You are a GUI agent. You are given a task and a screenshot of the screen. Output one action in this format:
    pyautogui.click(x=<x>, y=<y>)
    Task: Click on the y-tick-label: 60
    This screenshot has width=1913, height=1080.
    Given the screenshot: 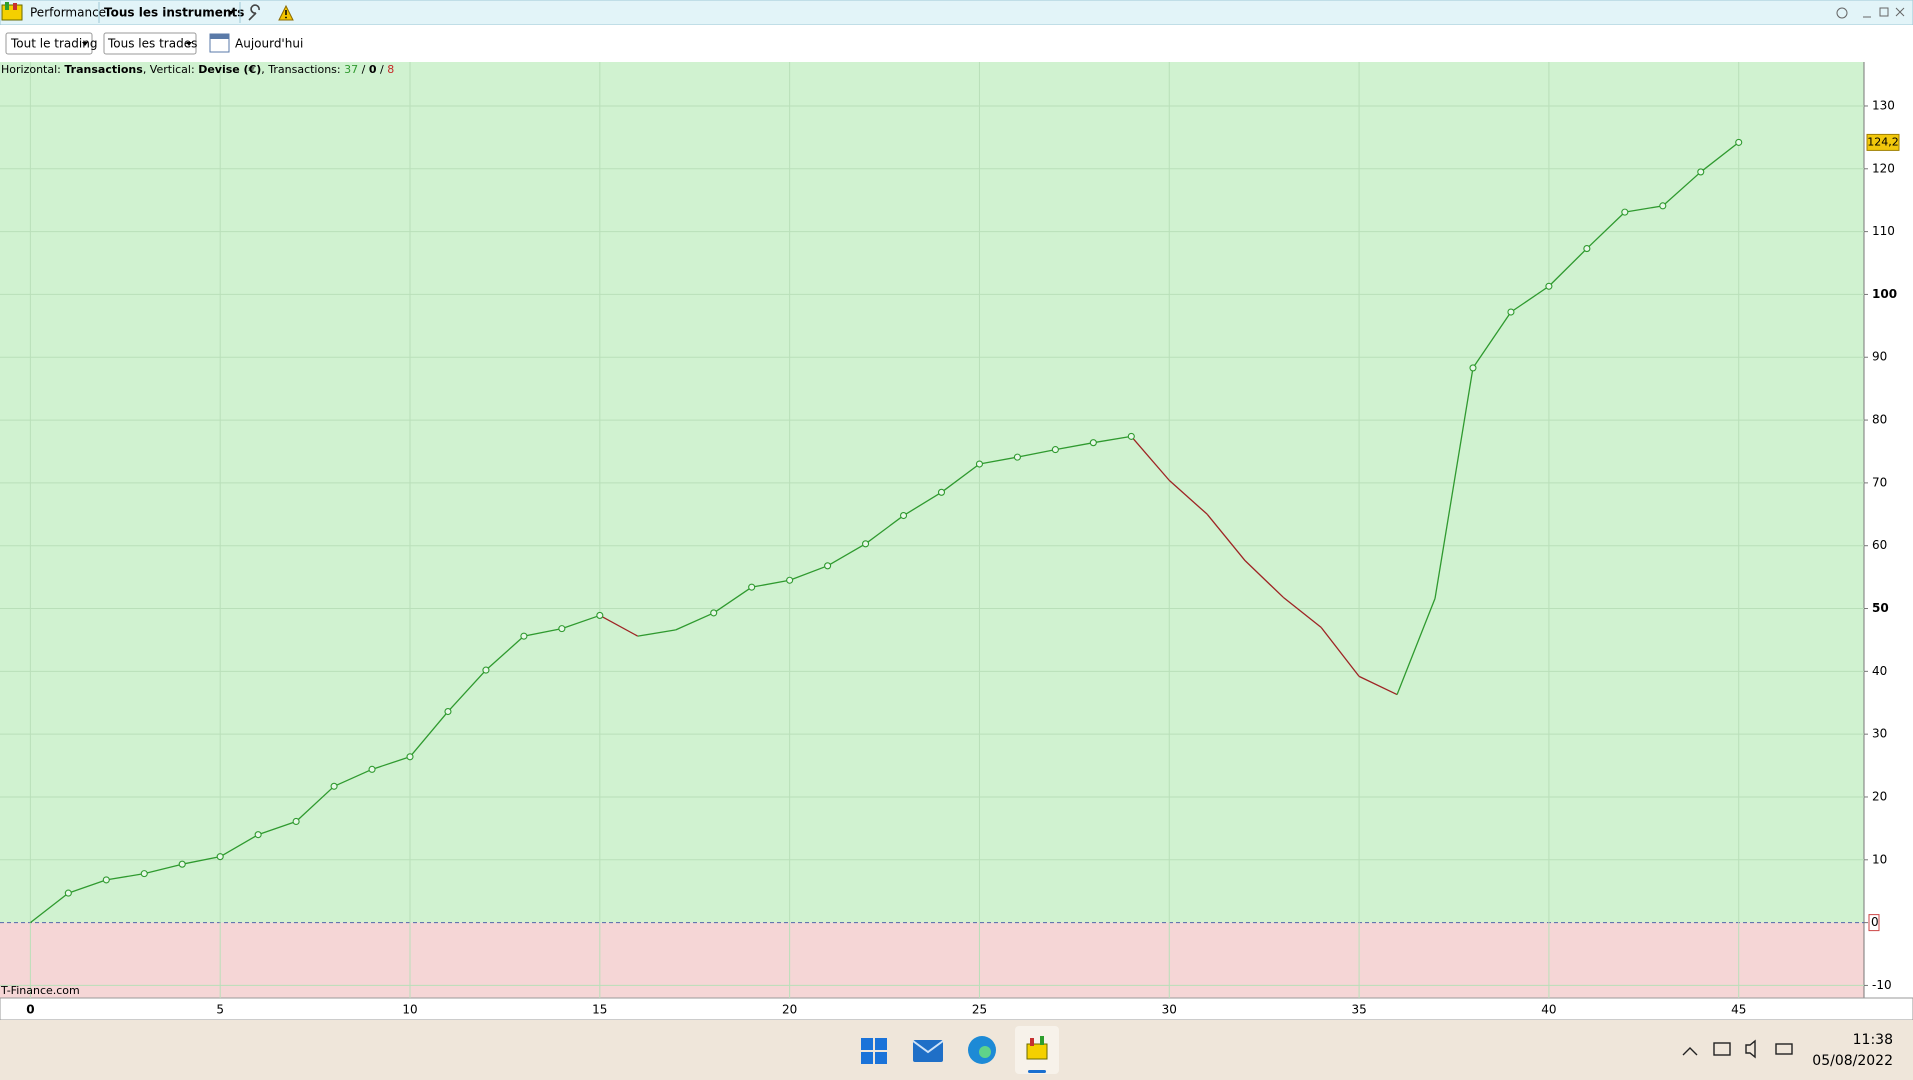 What is the action you would take?
    pyautogui.click(x=1879, y=545)
    